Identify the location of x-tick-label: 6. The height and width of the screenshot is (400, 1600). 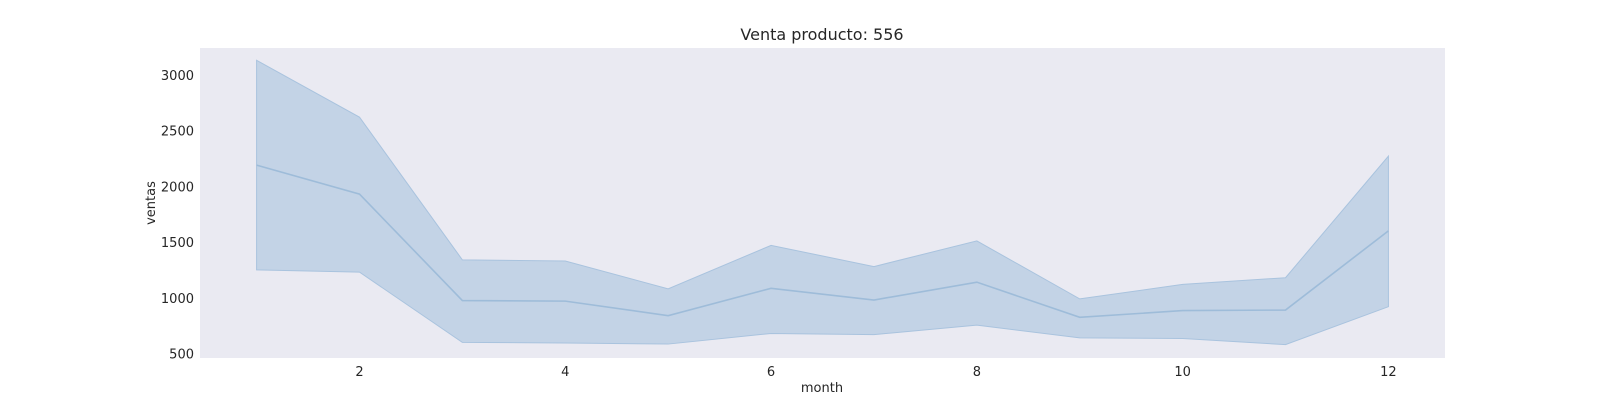
(771, 372).